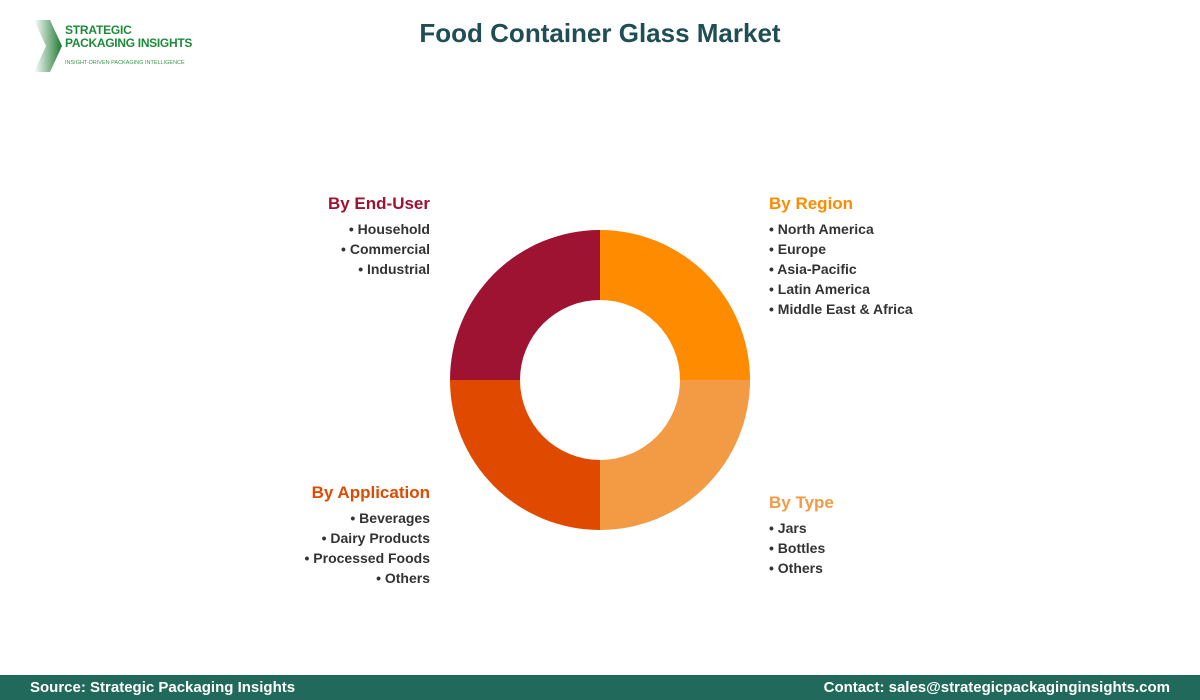 The image size is (1200, 700). Describe the element at coordinates (525, 455) in the screenshot. I see `slice-application` at that location.